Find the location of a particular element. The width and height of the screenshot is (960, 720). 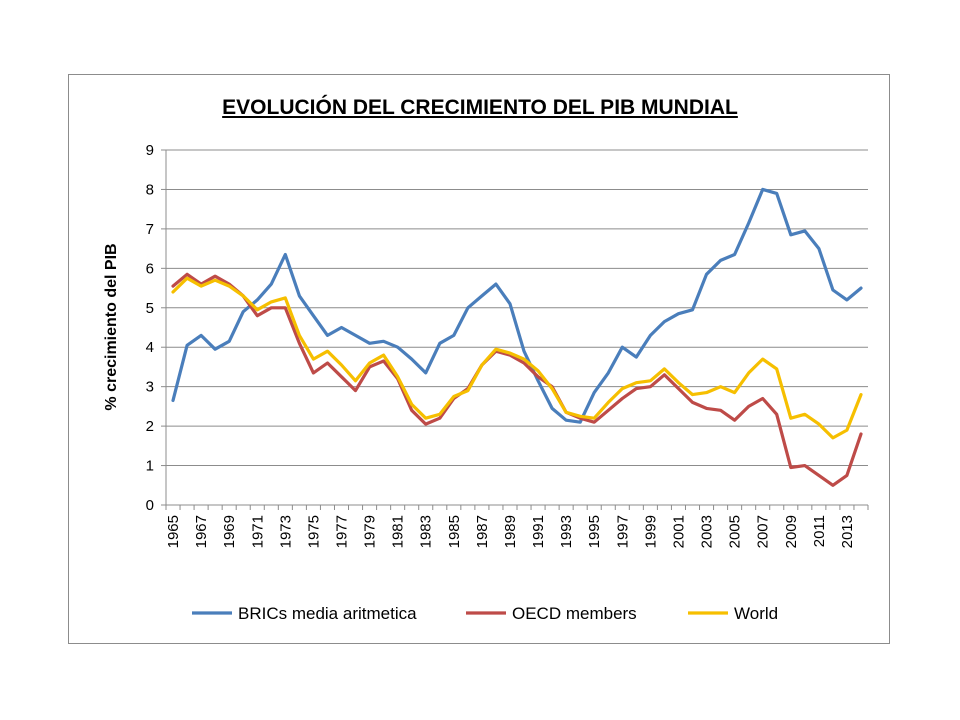

x-tick-label: 1991 is located at coordinates (538, 531).